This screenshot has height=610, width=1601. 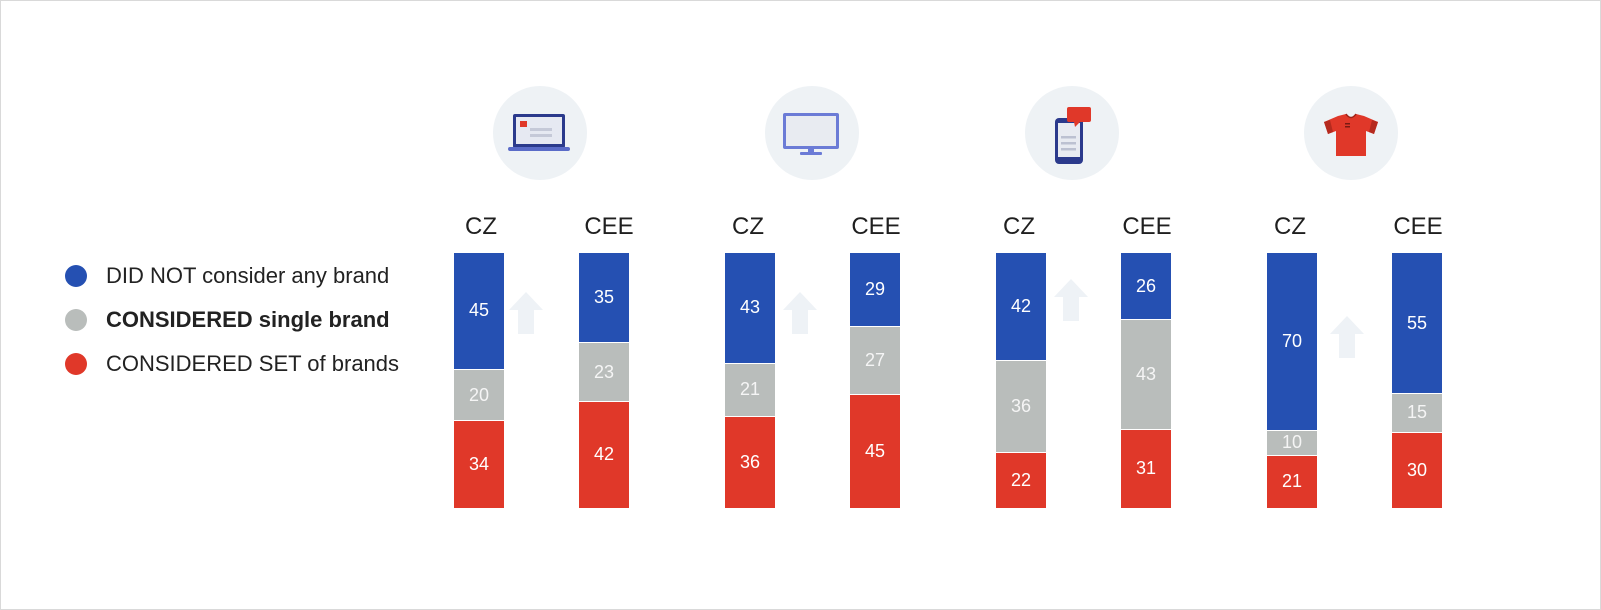 I want to click on bar-segment-single: 27, so click(x=875, y=360).